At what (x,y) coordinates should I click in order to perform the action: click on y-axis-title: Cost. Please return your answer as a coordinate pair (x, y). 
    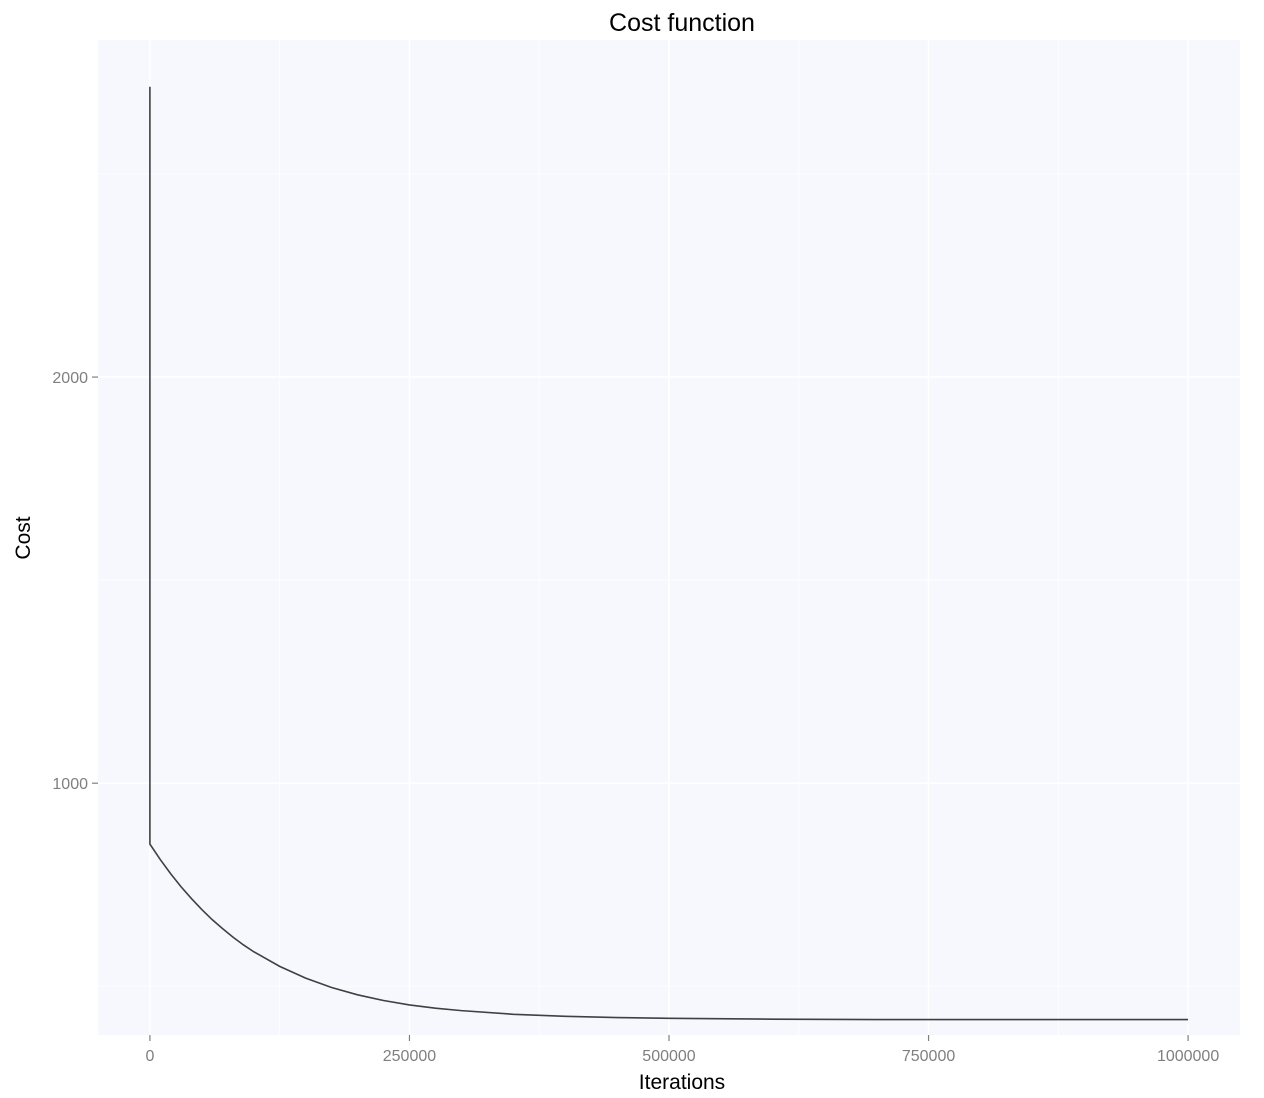
    Looking at the image, I should click on (23, 537).